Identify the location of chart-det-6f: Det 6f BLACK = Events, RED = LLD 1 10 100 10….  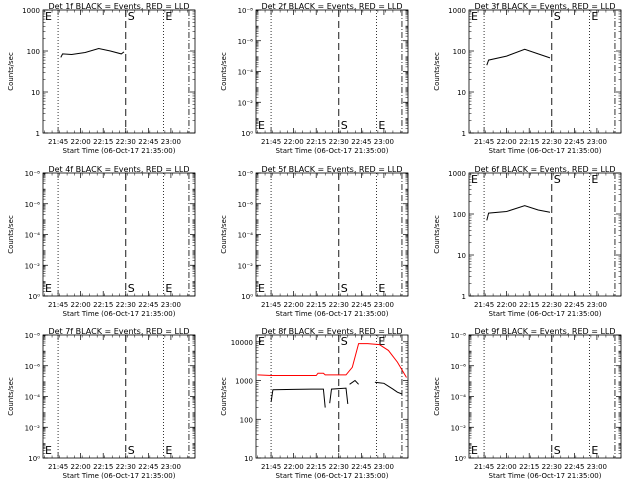
(527, 241).